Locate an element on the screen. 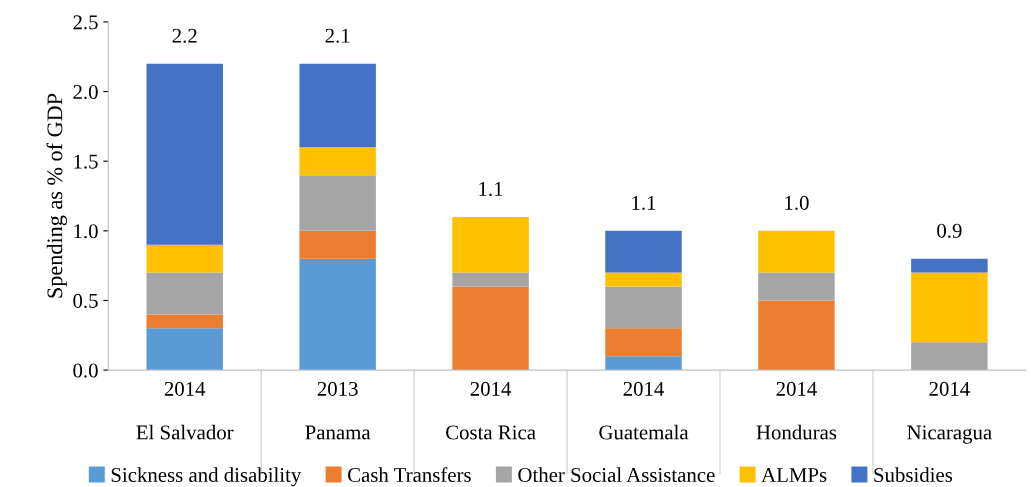 The height and width of the screenshot is (487, 1031). legend-label: Sickness and disability is located at coordinates (206, 477).